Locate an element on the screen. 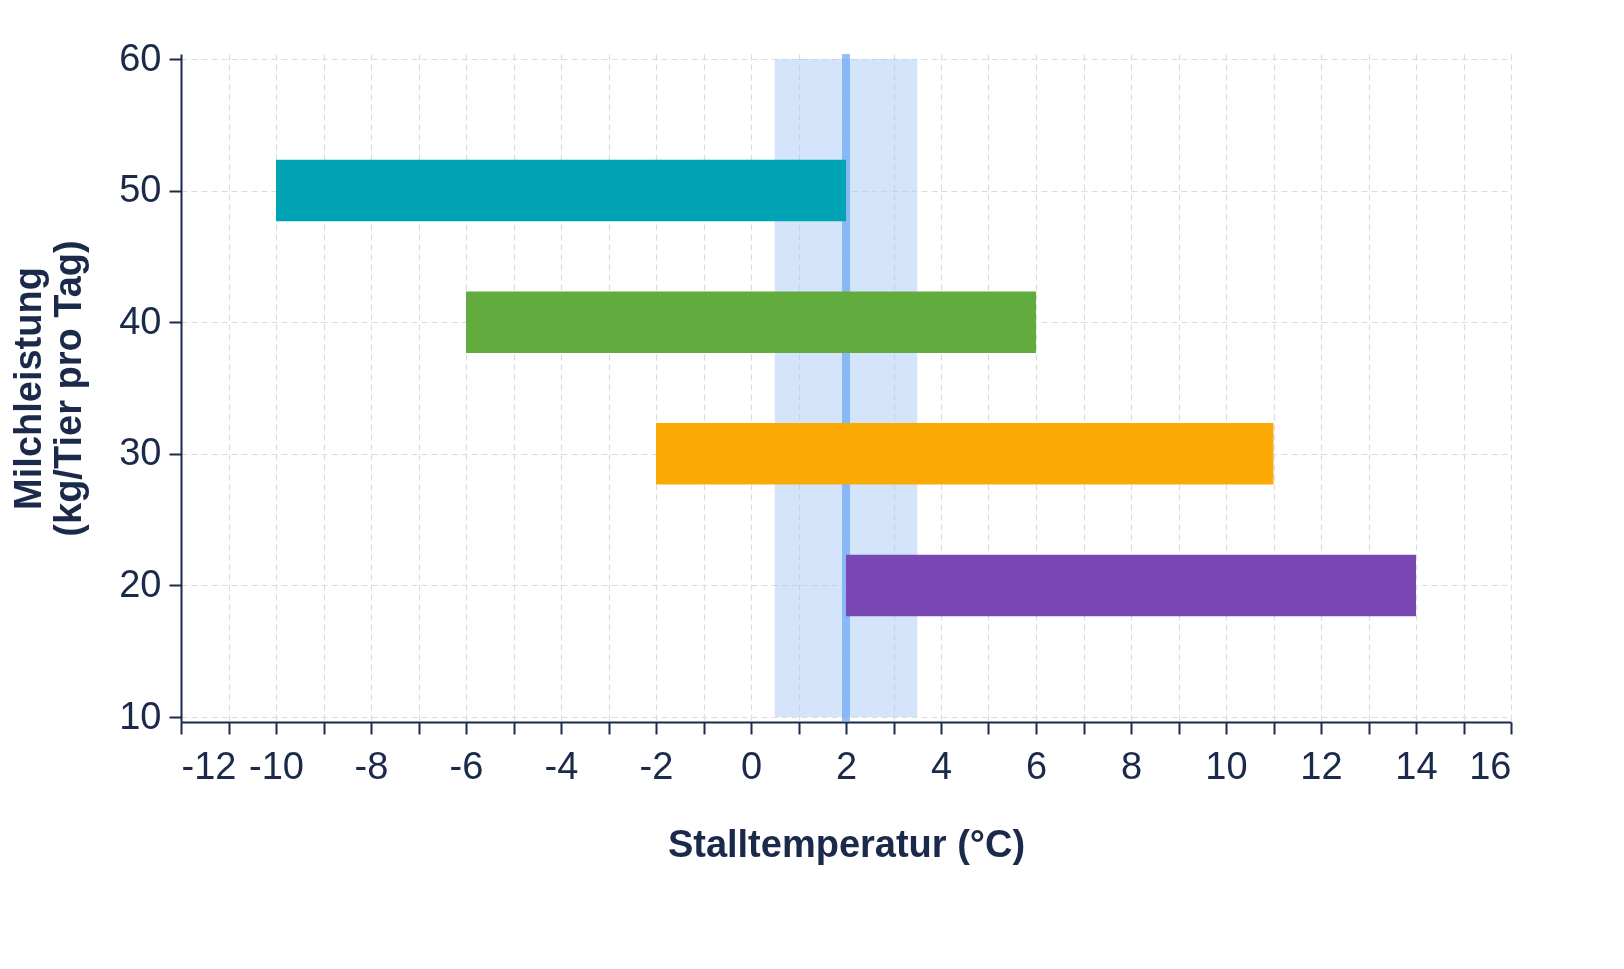  x-tick-label: 16 is located at coordinates (1490, 765).